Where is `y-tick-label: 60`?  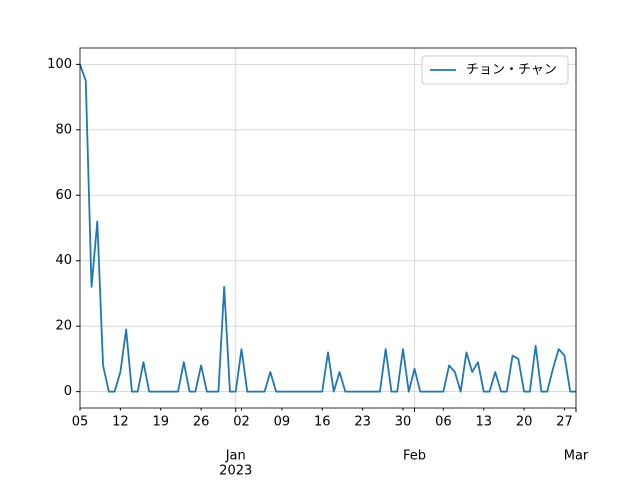
y-tick-label: 60 is located at coordinates (63, 195).